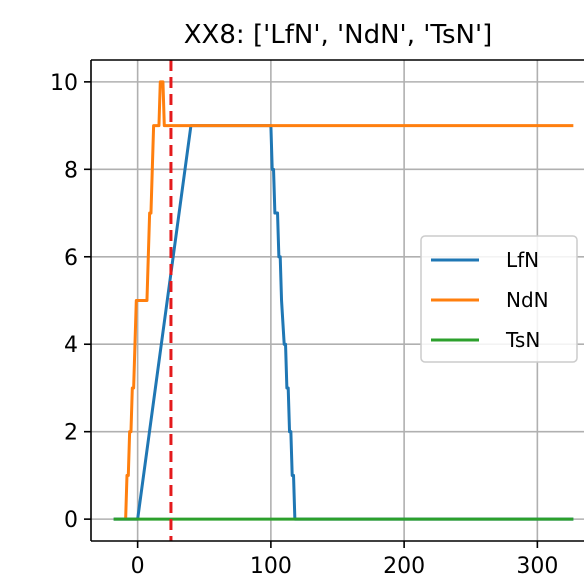 The height and width of the screenshot is (585, 587). I want to click on x-tick-label: 300, so click(537, 566).